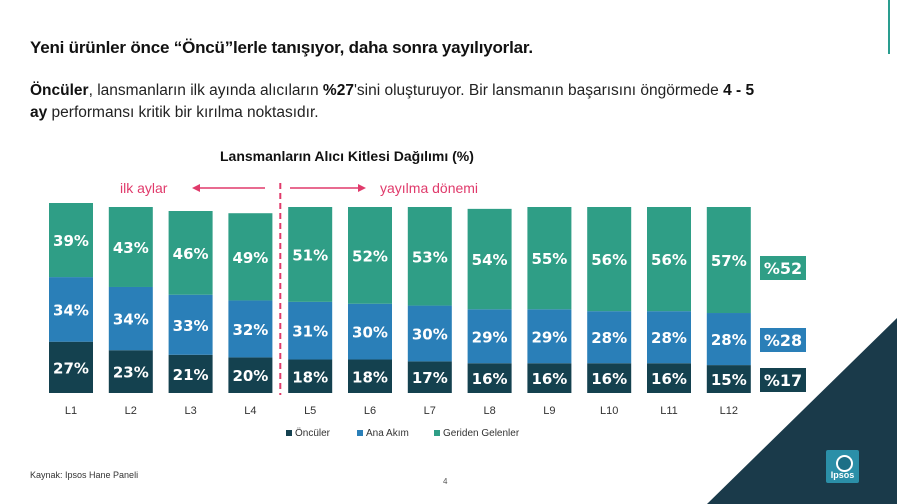  What do you see at coordinates (481, 433) in the screenshot?
I see `legend-label: Geriden Gelenler` at bounding box center [481, 433].